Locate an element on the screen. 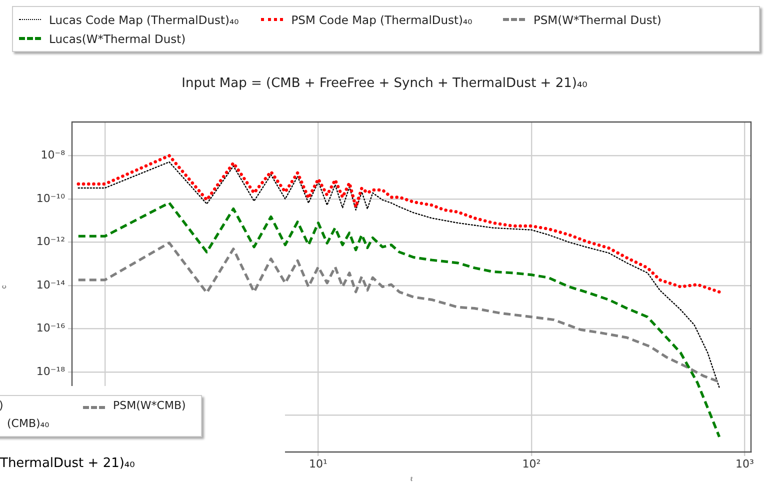  legend-label: Lucas Code Map (ThermalDust)₄₀ is located at coordinates (144, 19).